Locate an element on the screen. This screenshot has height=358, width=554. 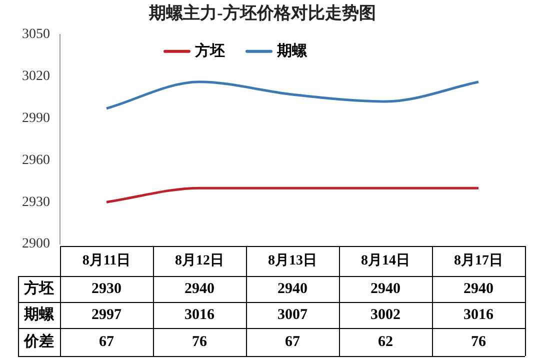
line-series is located at coordinates (292, 95).